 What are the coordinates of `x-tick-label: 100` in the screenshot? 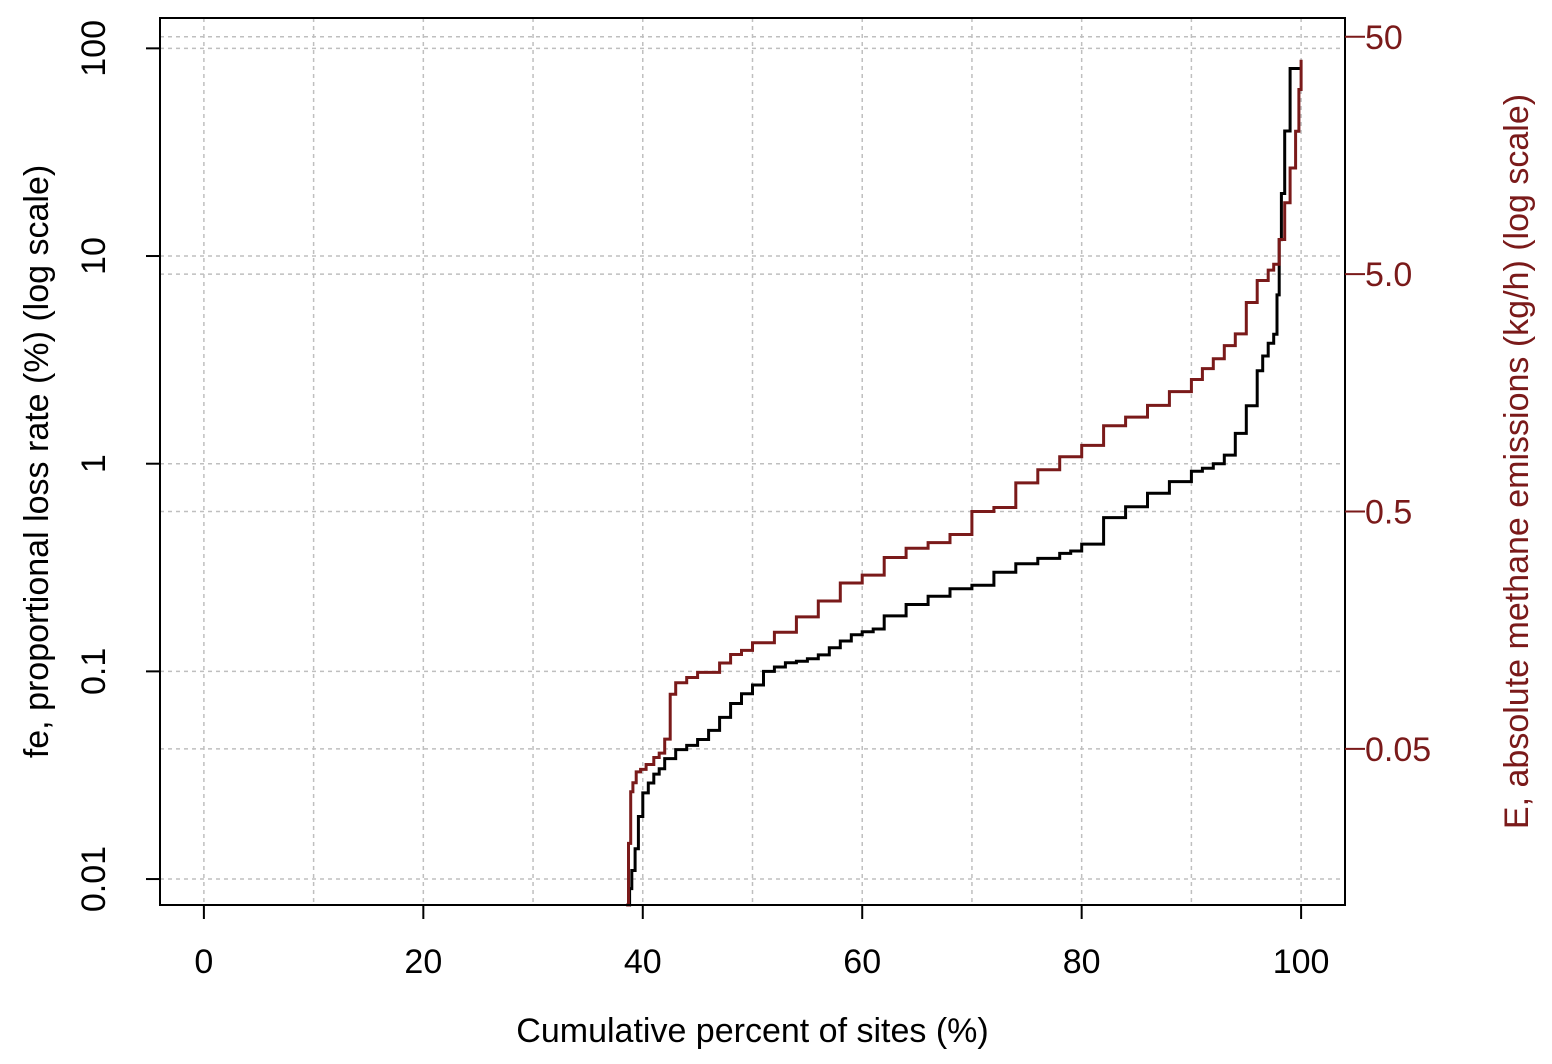 It's located at (1301, 962).